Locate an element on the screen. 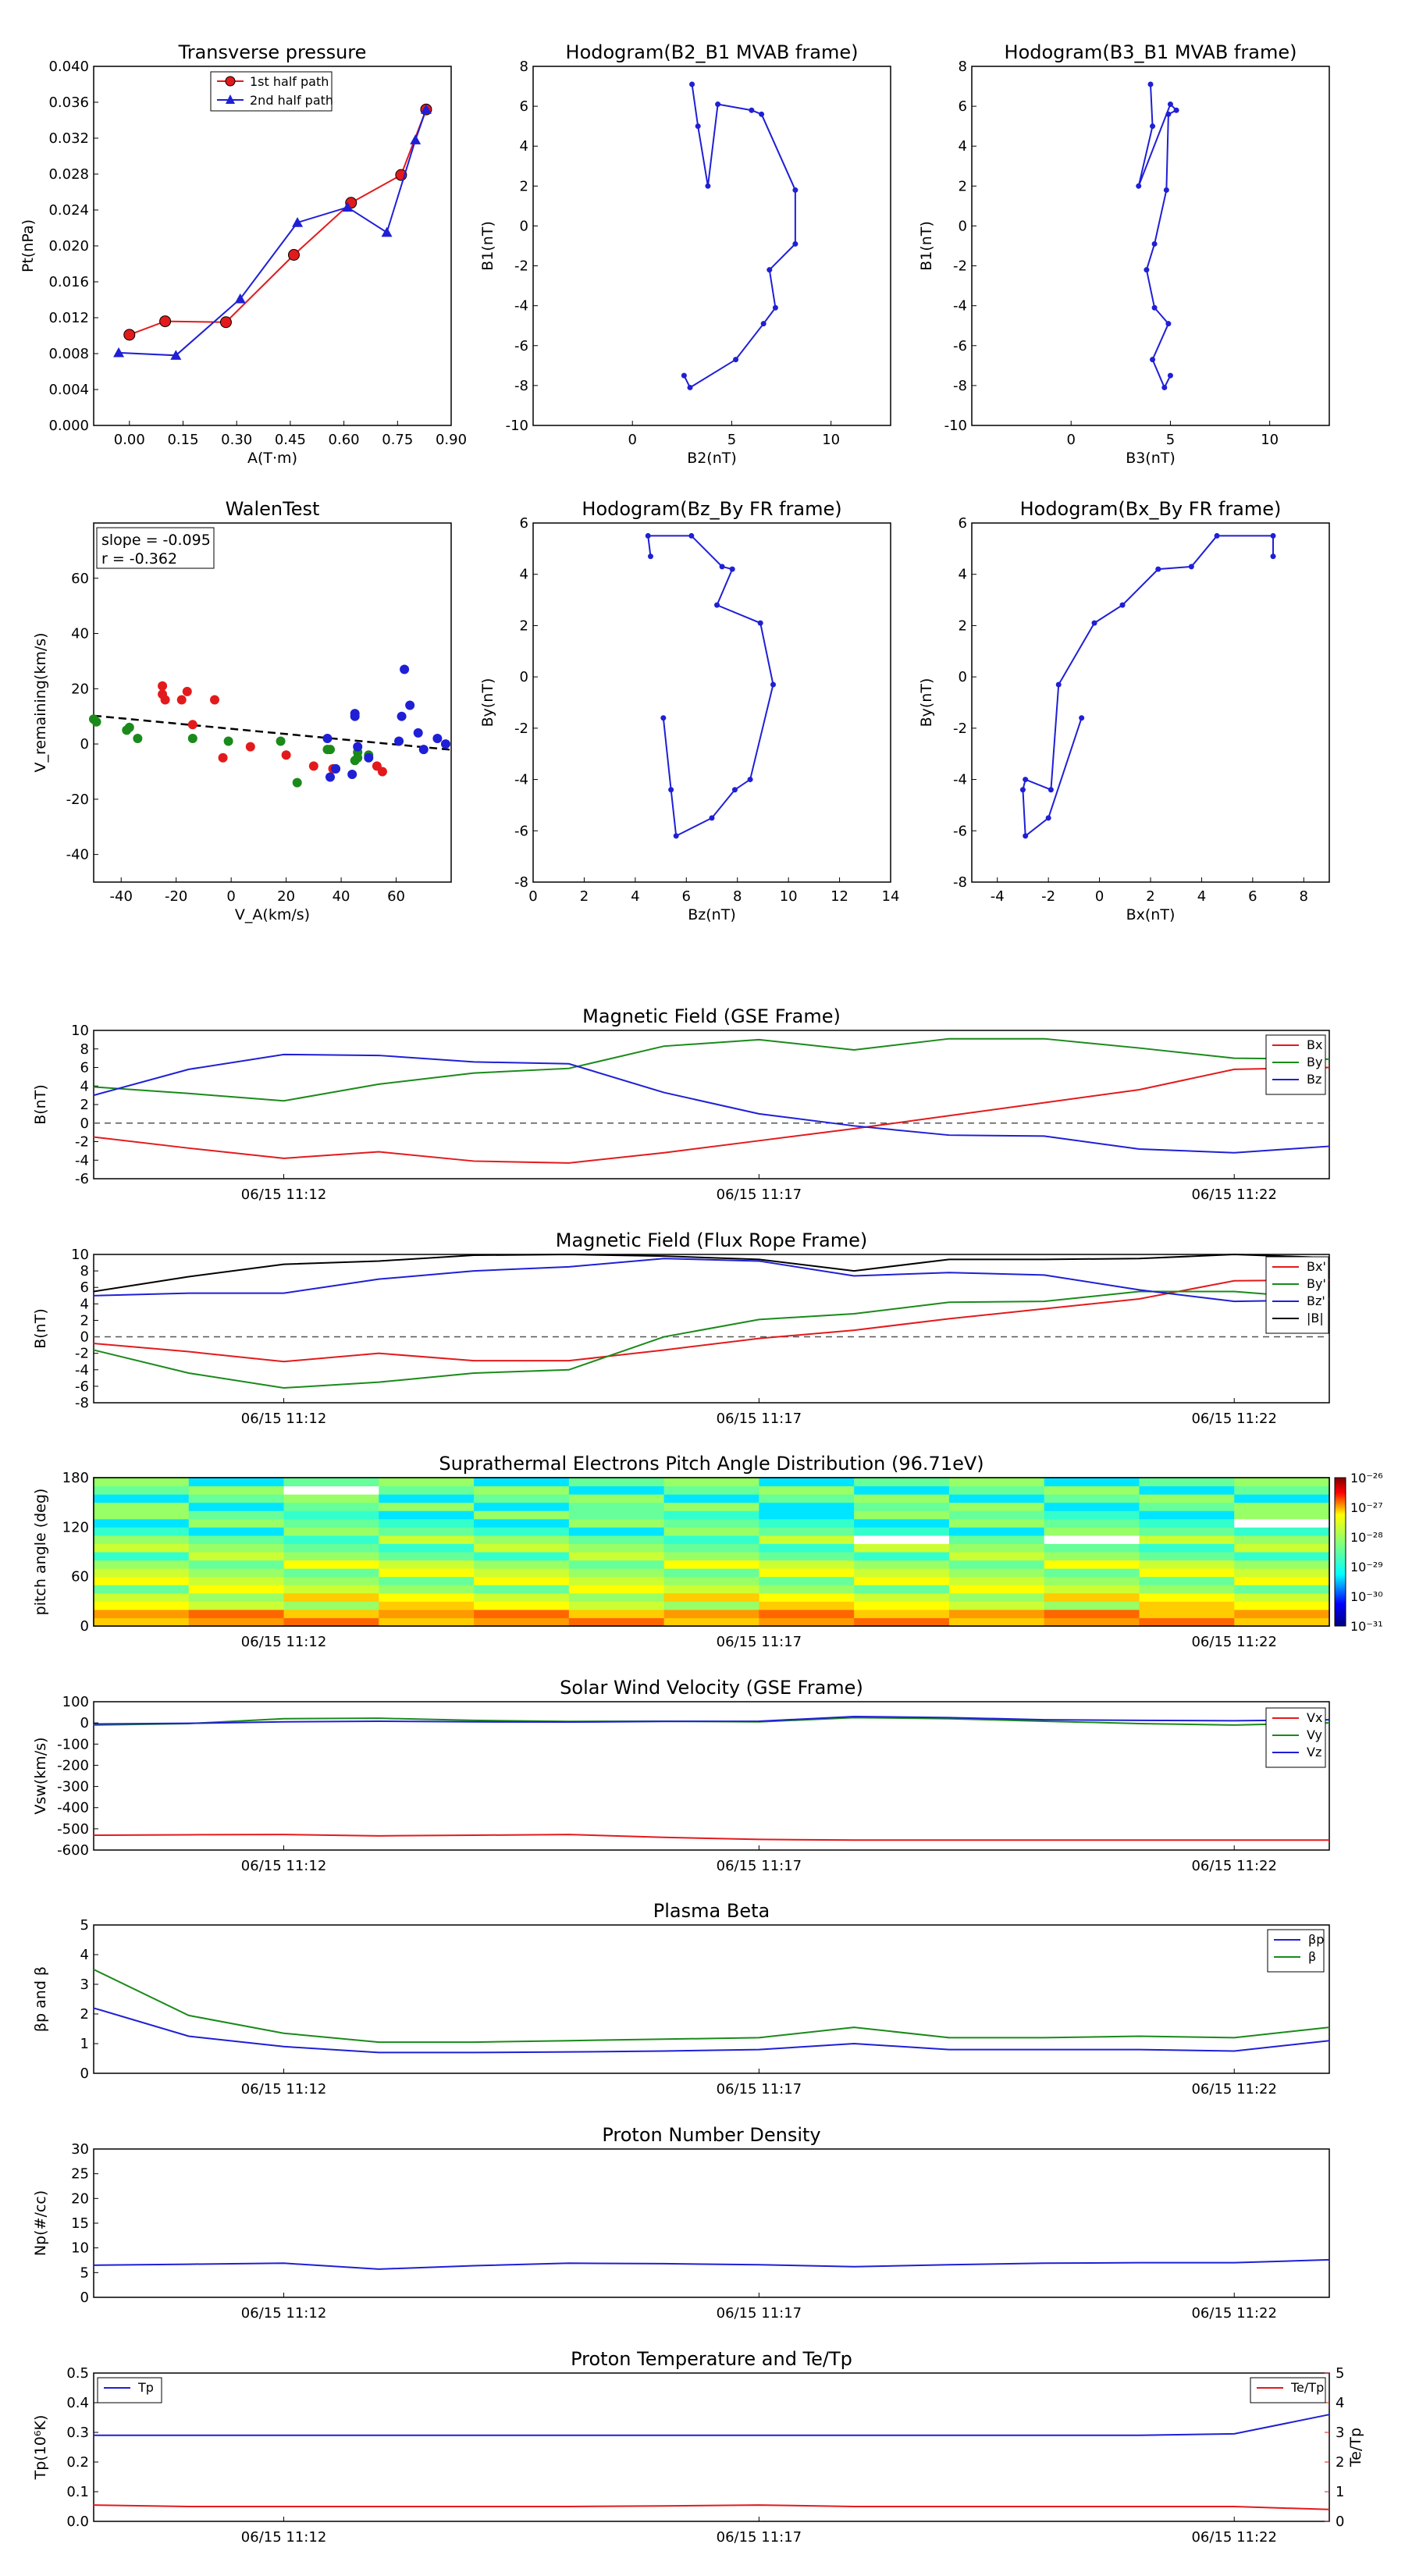 The height and width of the screenshot is (2576, 1405). y-tick-label: -300 is located at coordinates (73, 1787).